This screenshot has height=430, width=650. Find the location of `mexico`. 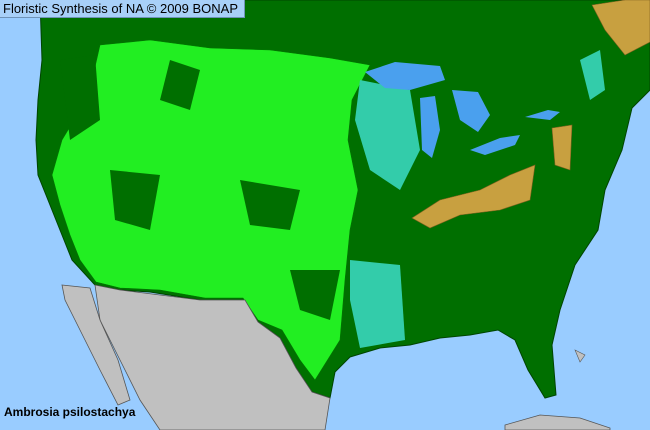

mexico is located at coordinates (196, 357).